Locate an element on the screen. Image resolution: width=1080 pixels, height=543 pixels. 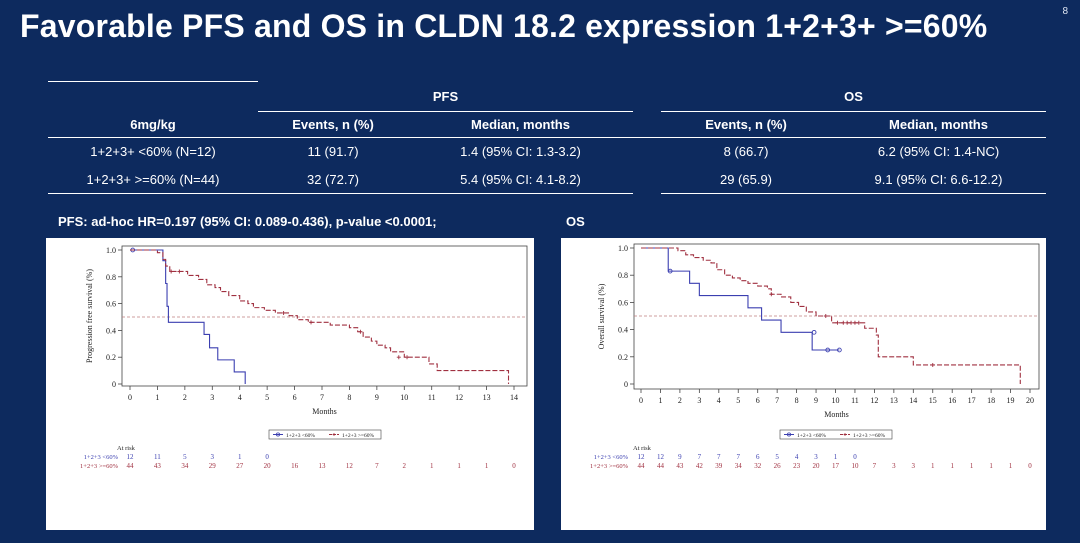
y-tick-label: 1.0 is located at coordinates (111, 250).